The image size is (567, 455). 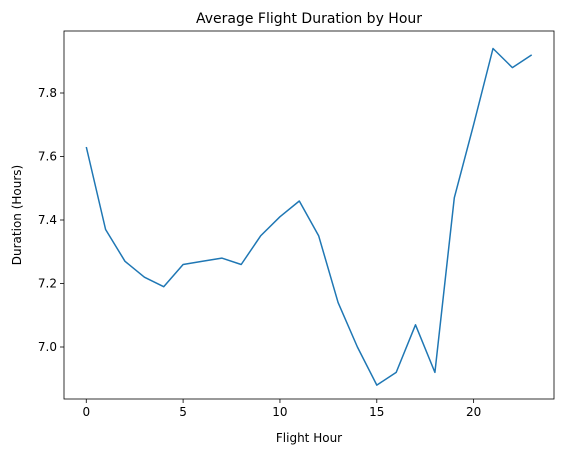 What do you see at coordinates (309, 438) in the screenshot?
I see `x-axis-label: Flight Hour` at bounding box center [309, 438].